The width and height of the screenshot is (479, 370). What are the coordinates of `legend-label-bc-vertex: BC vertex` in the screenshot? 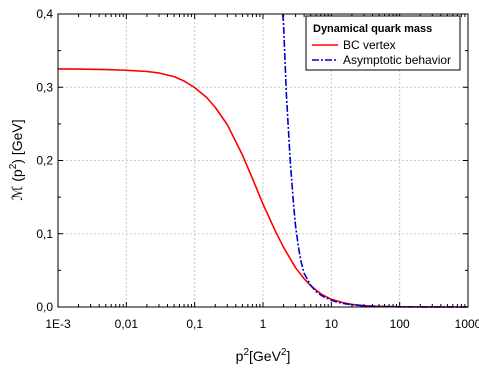 It's located at (369, 45).